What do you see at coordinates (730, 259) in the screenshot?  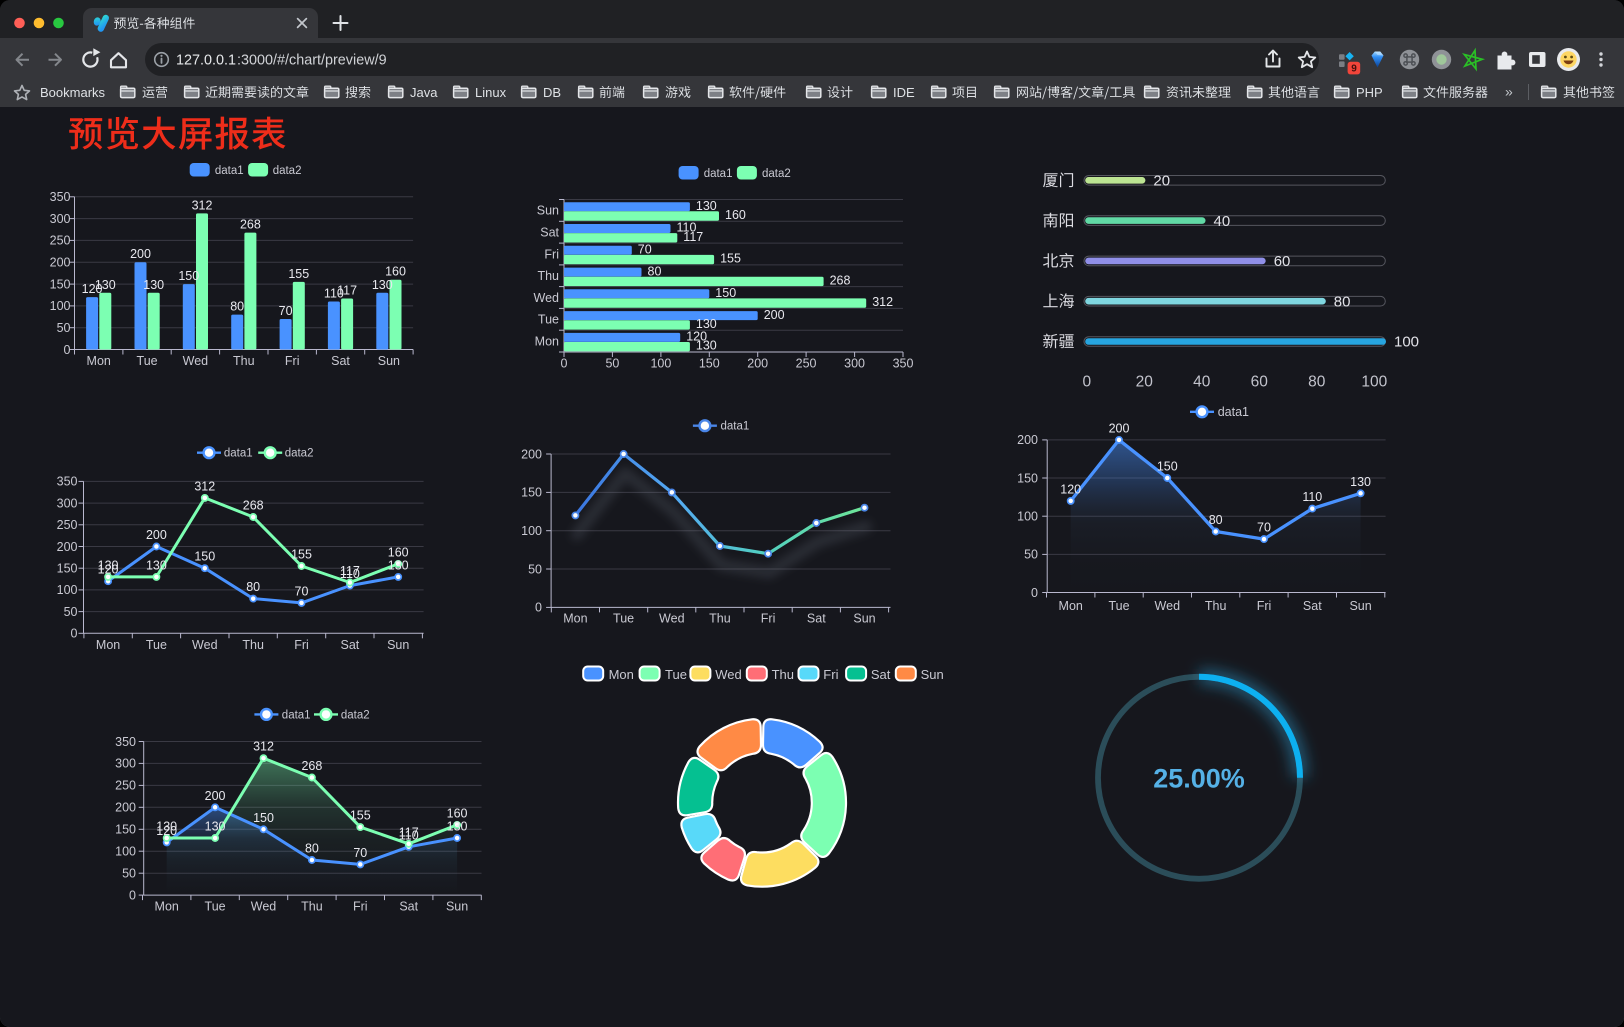 I see `svg-text: 155` at bounding box center [730, 259].